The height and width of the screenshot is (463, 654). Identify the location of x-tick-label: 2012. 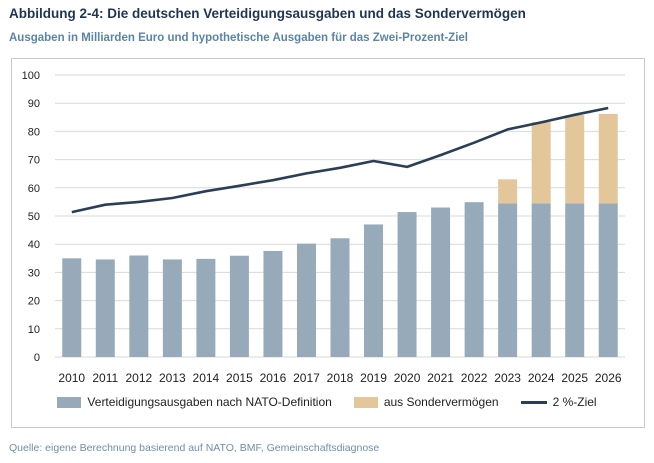
(138, 378).